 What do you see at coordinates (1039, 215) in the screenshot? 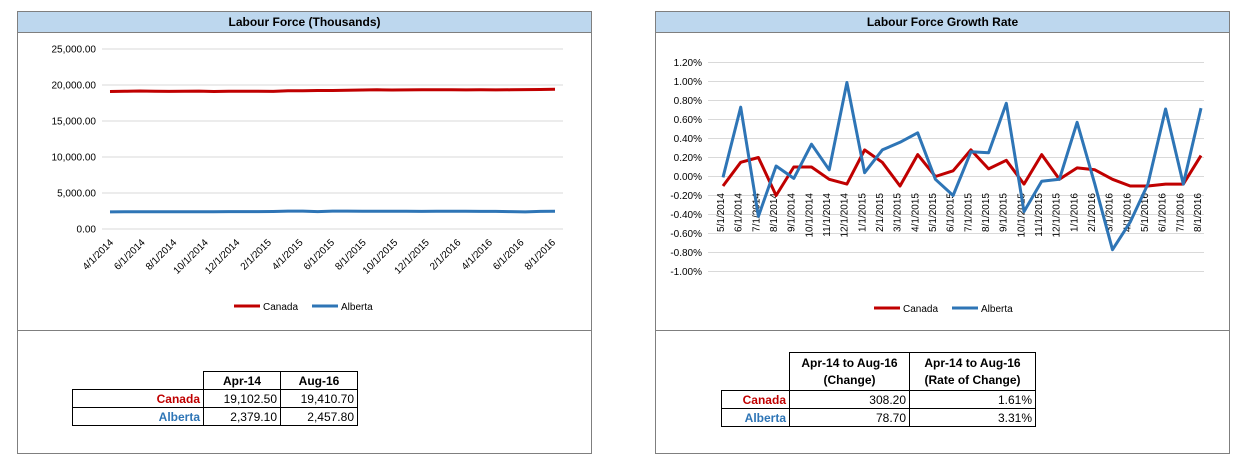
I see `x-tick-label: 11/1/2015` at bounding box center [1039, 215].